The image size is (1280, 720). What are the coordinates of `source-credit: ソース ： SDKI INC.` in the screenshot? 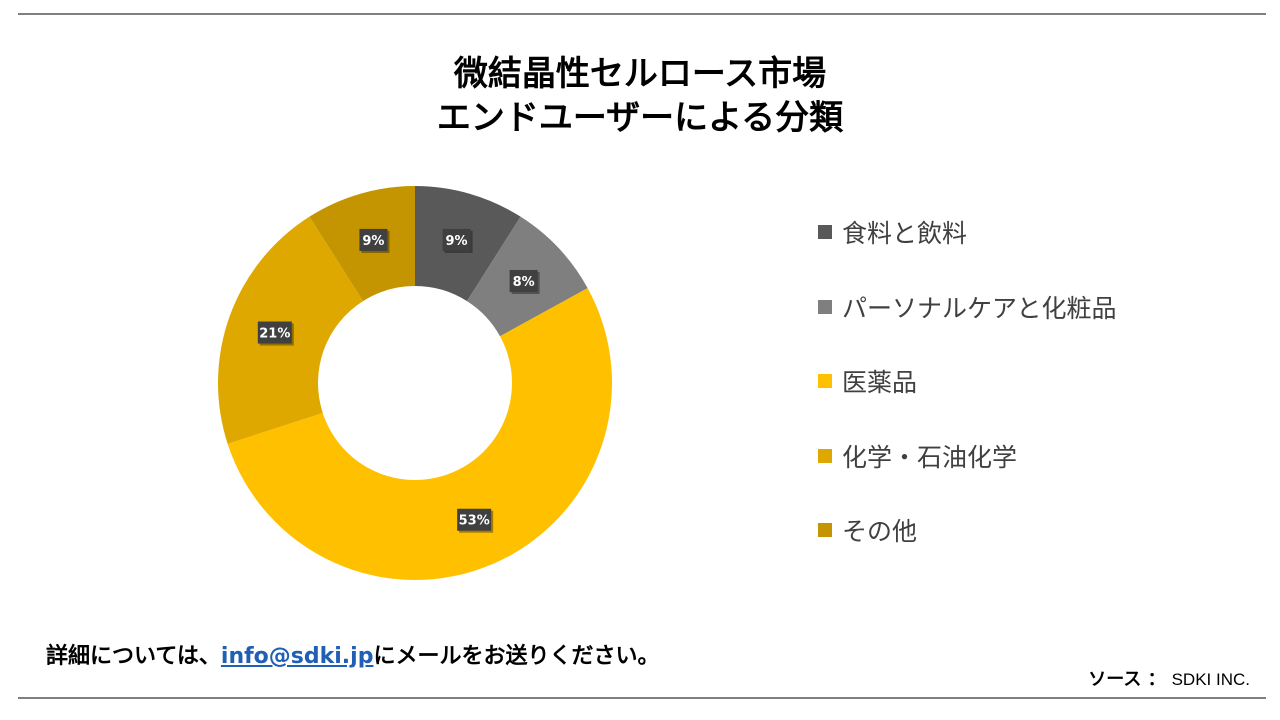 It's located at (1169, 678).